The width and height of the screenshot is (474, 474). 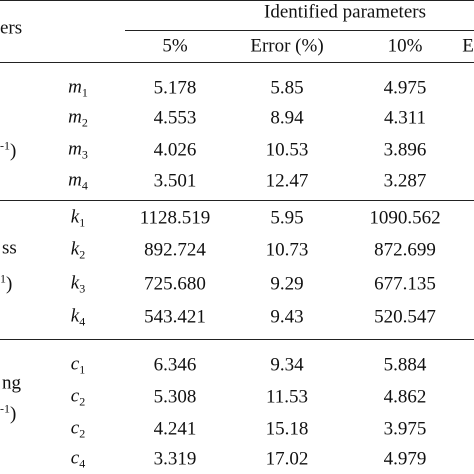 I want to click on cell: 17.02, so click(x=287, y=459).